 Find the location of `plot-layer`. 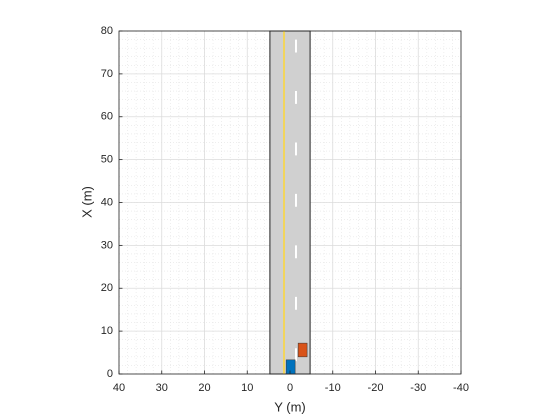

plot-layer is located at coordinates (290, 202).